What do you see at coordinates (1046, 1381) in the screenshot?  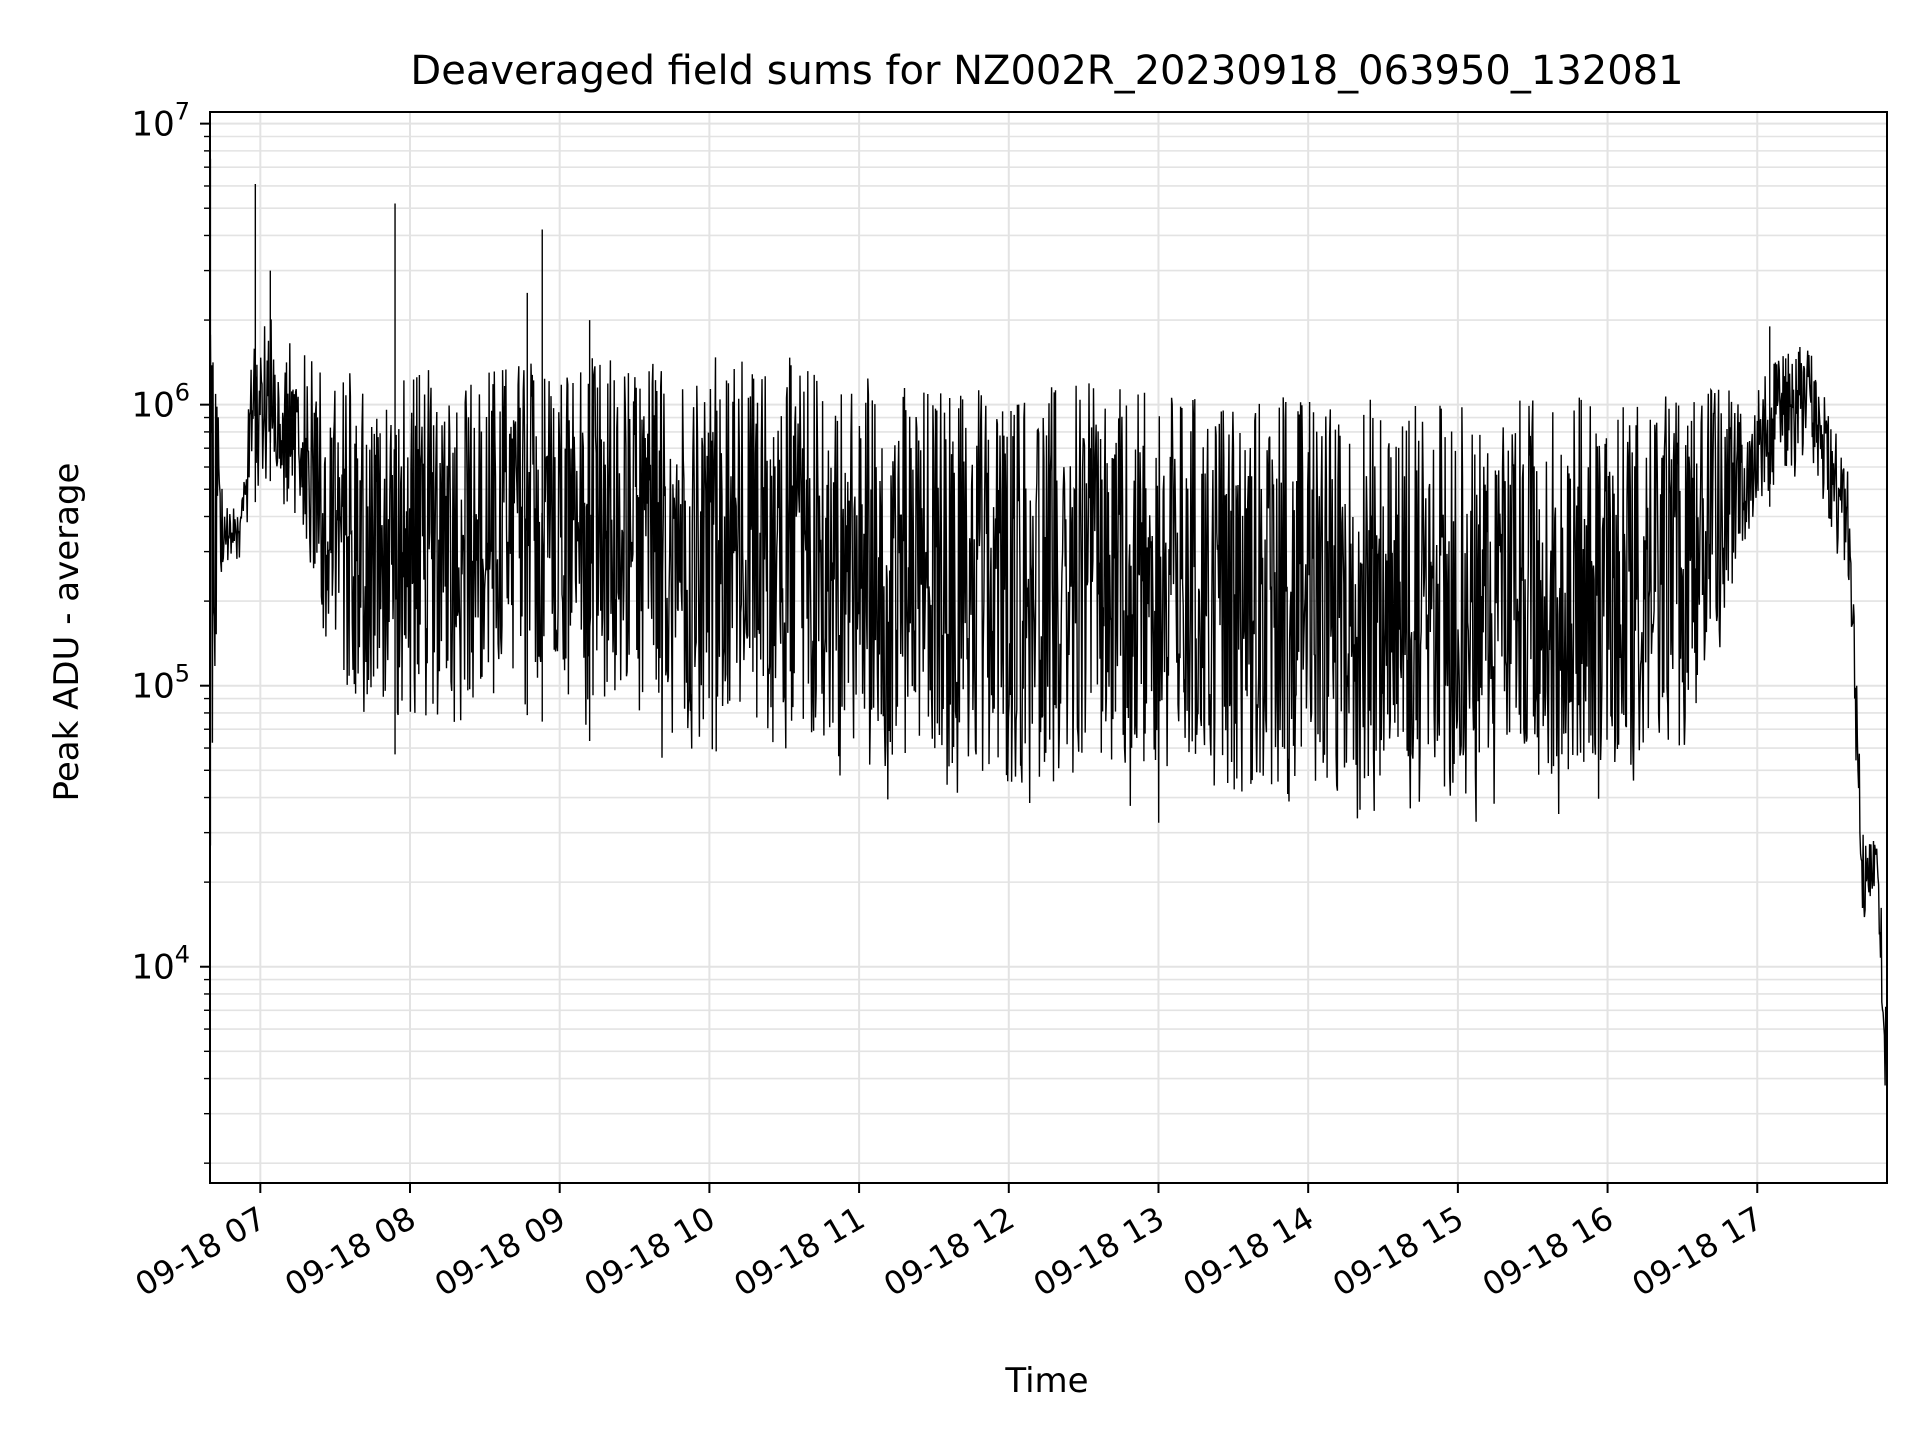 I see `x-axis-label: Time` at bounding box center [1046, 1381].